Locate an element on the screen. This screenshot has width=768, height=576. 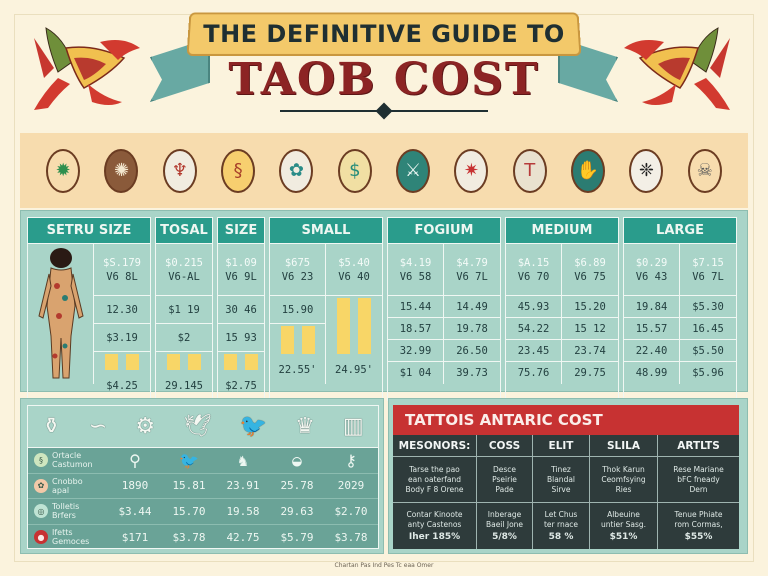
price-cell: $3.44 is located at coordinates (135, 511).